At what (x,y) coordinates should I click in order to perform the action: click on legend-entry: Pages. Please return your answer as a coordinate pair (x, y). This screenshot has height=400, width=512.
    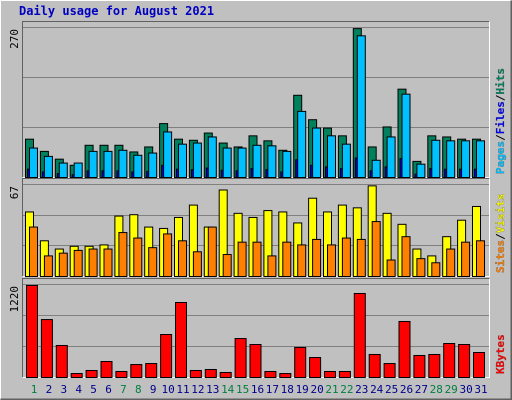
    Looking at the image, I should click on (500, 157).